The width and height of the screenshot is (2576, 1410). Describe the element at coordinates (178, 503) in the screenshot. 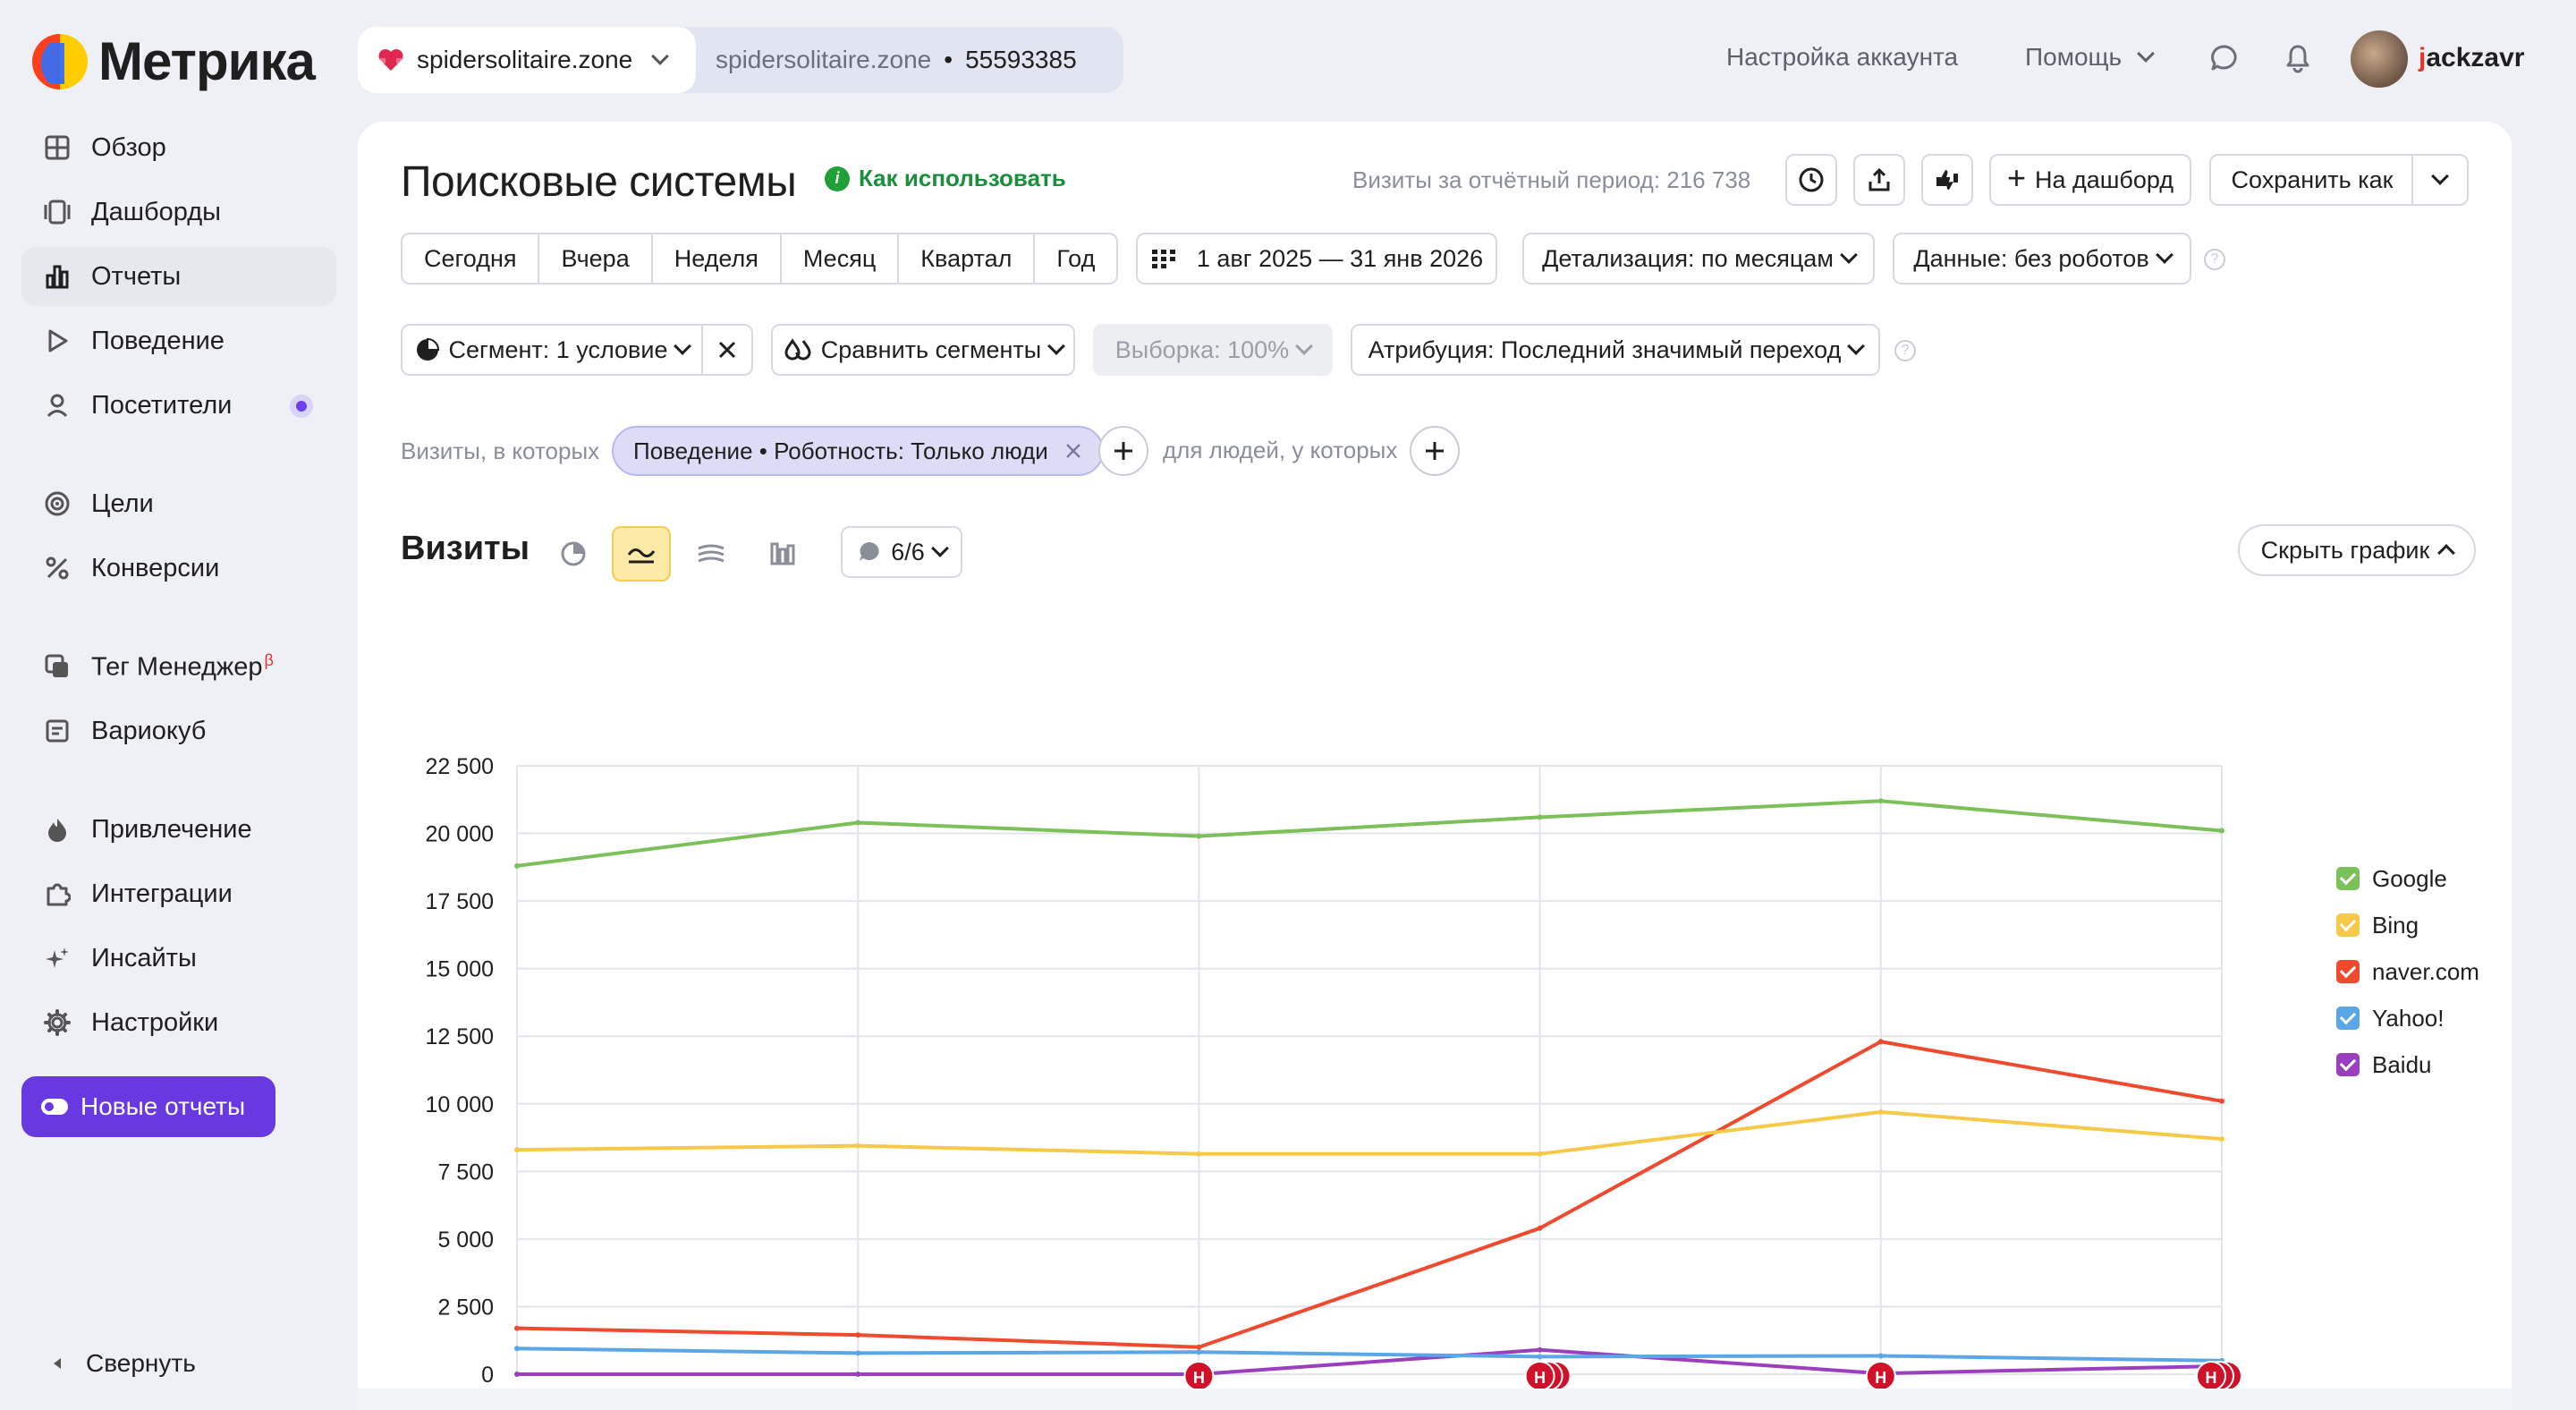

I see `sidebar-item-goals: Цели` at that location.